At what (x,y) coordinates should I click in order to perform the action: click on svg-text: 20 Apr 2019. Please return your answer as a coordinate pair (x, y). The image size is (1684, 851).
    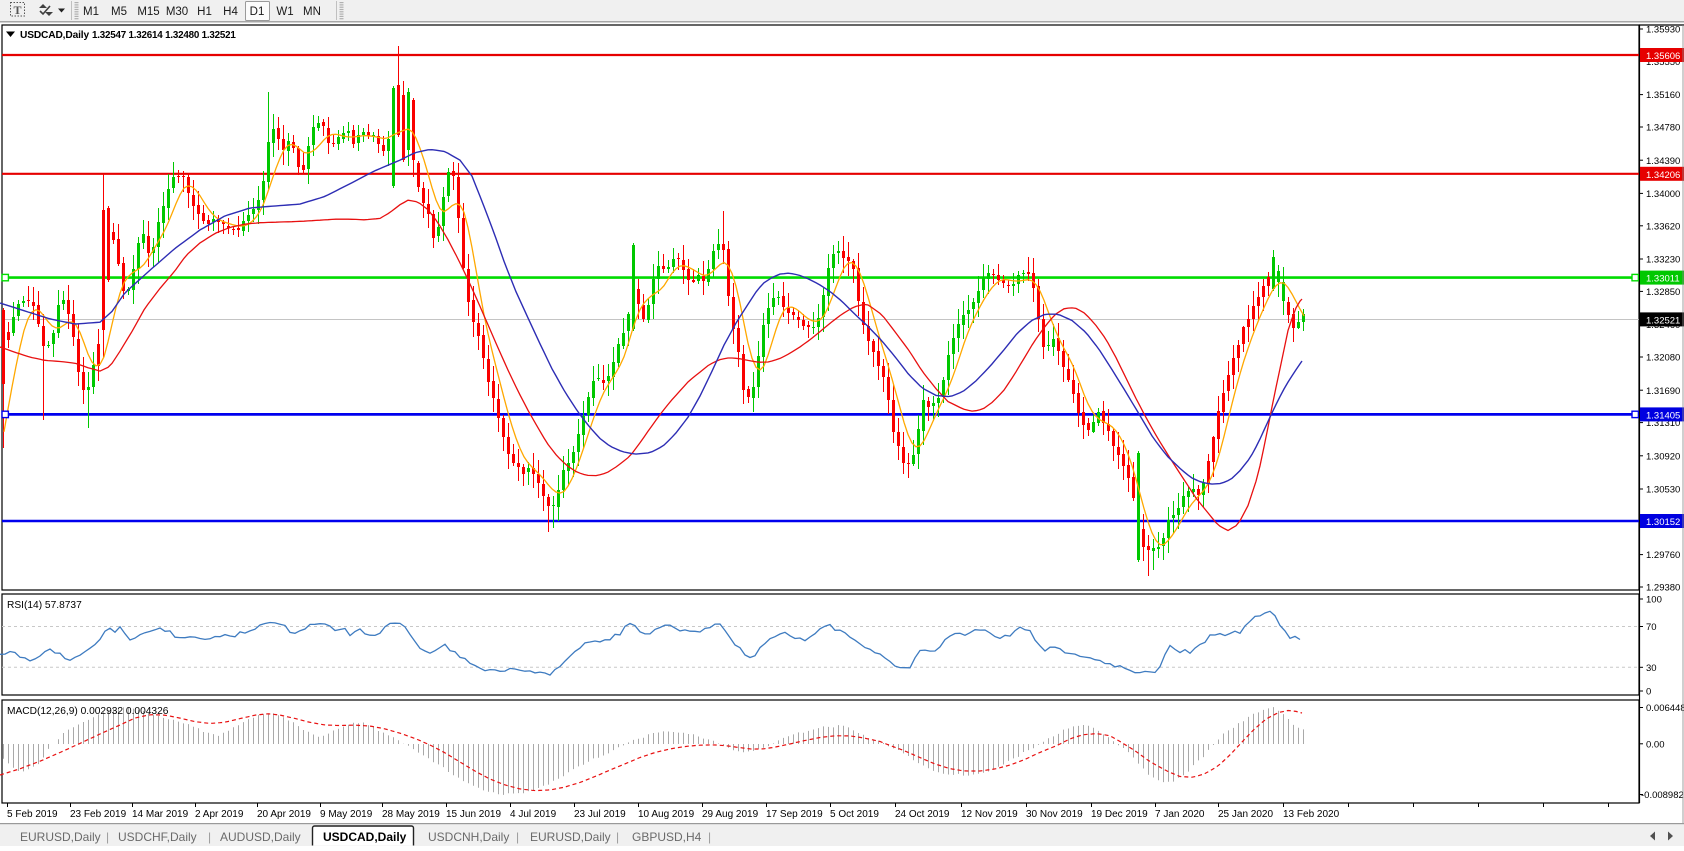
    Looking at the image, I should click on (284, 814).